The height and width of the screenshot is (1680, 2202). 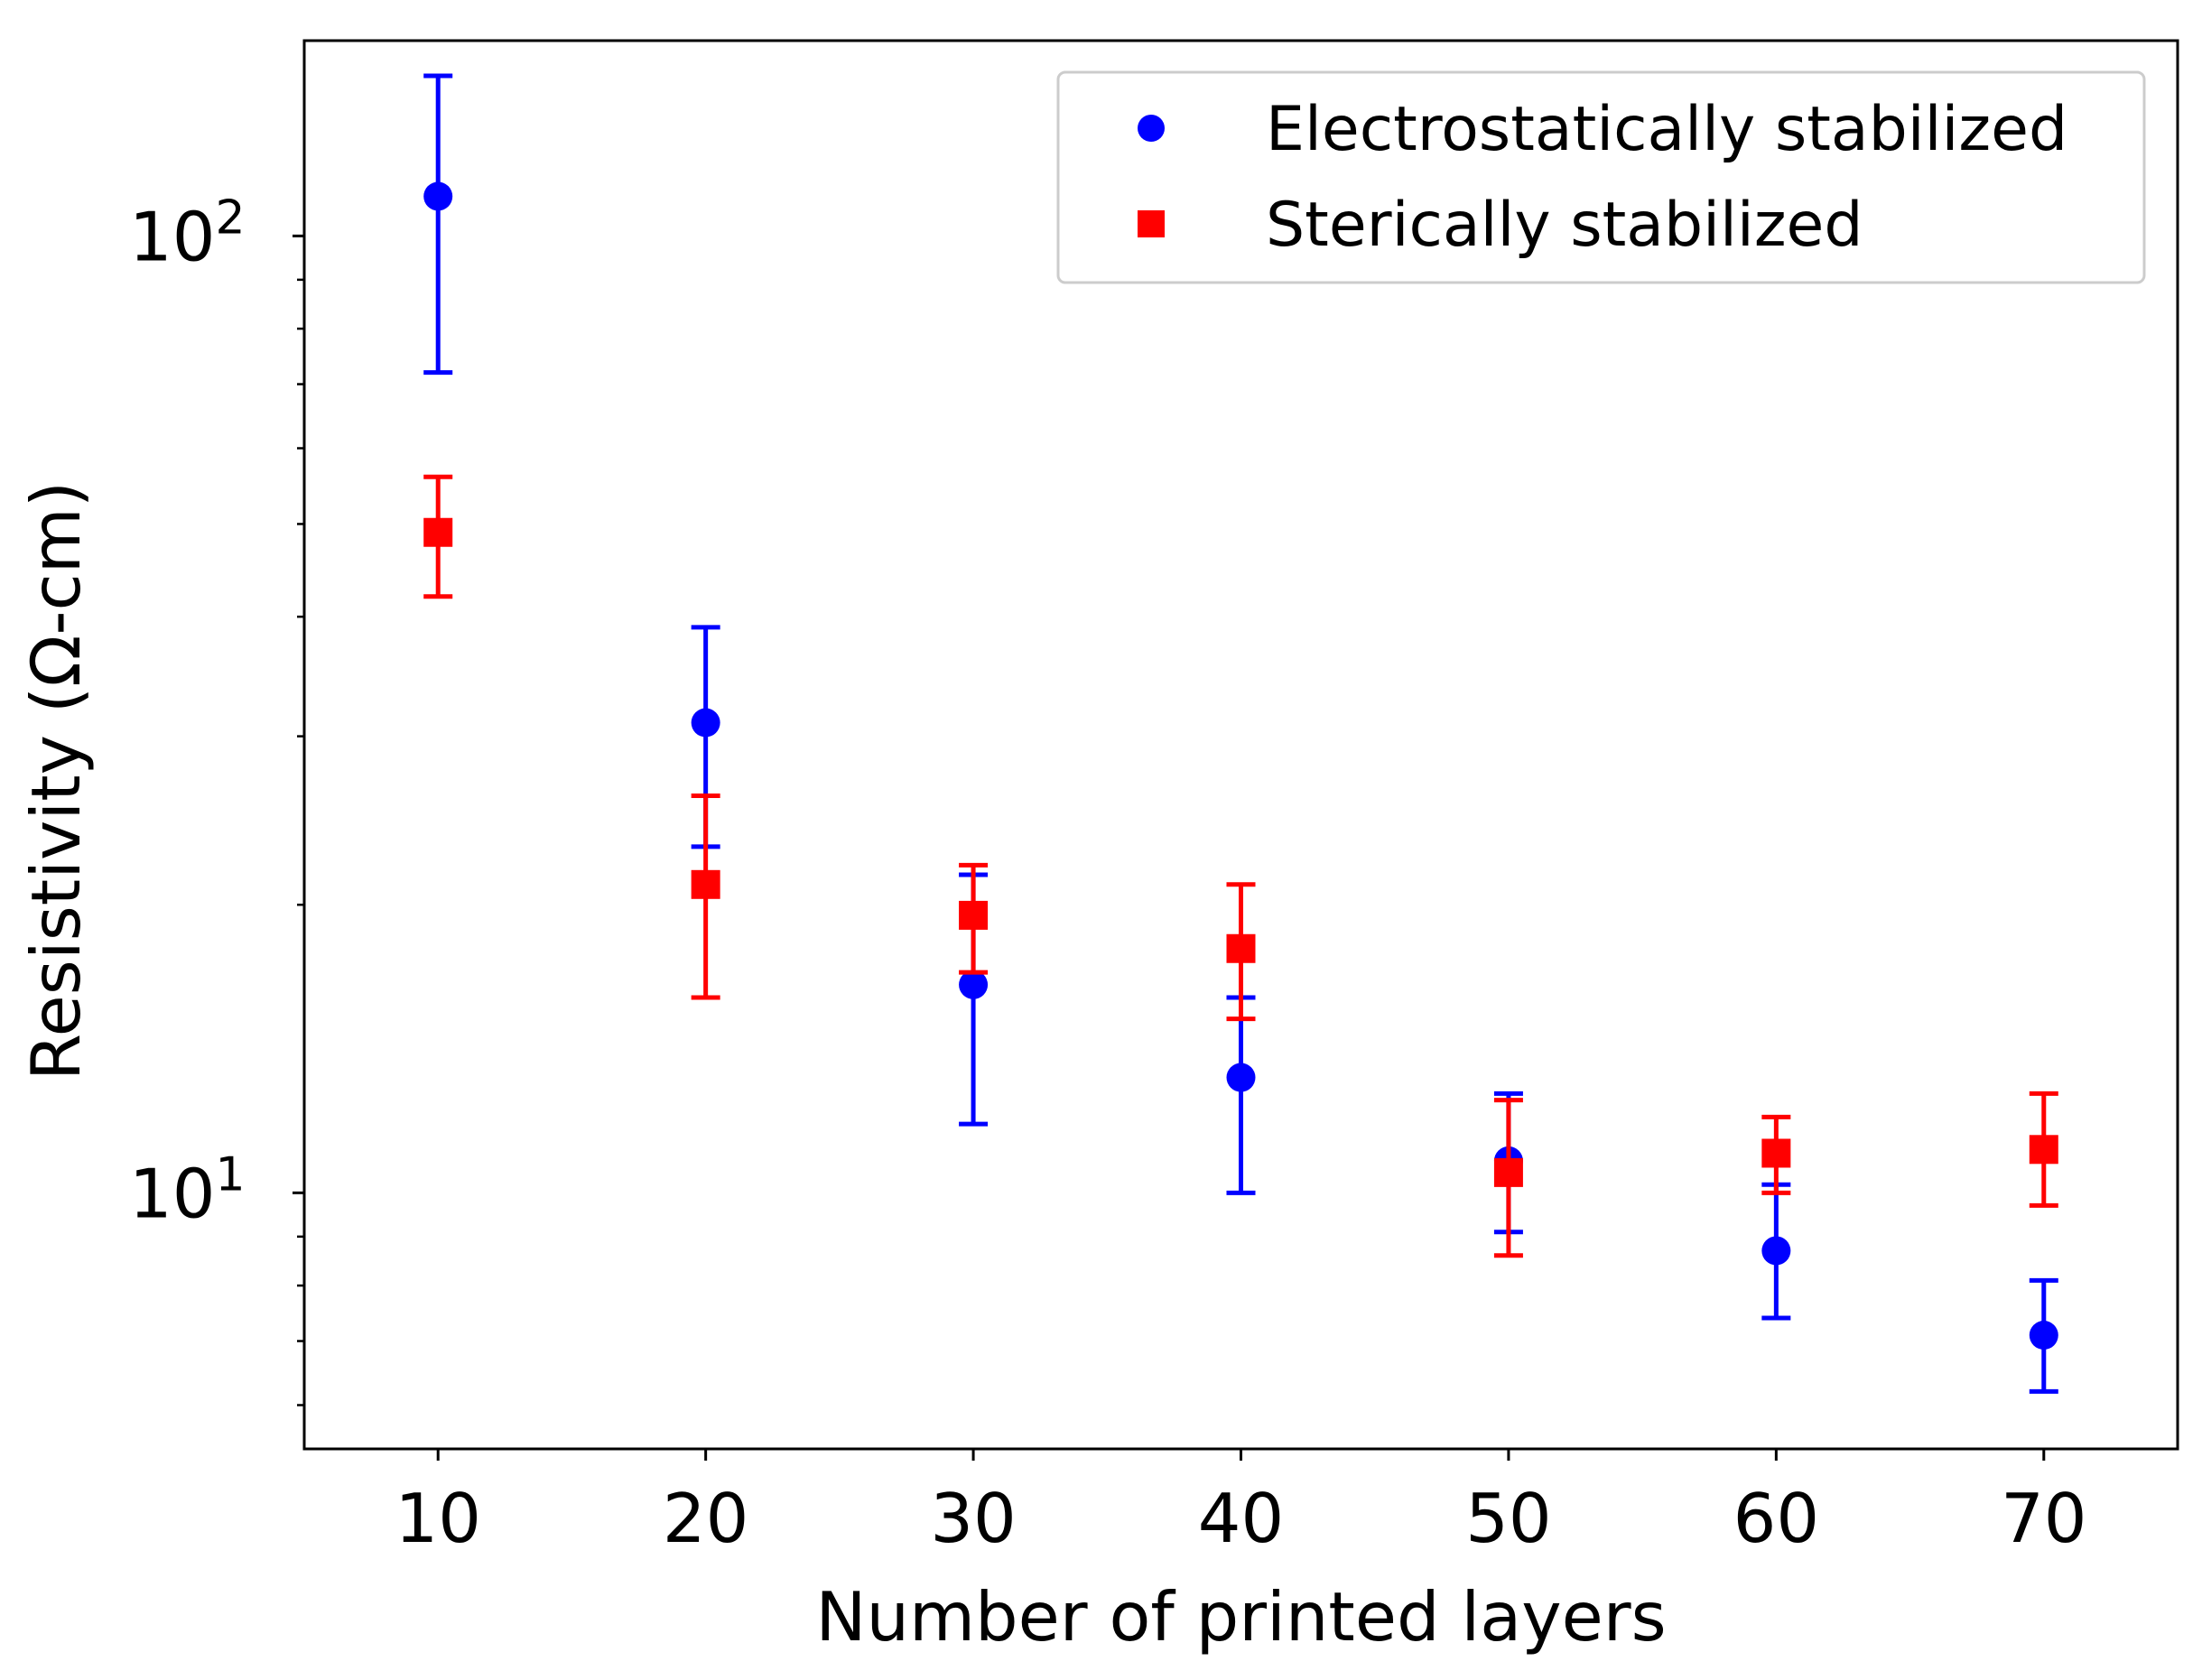 I want to click on x-tick-label: 20, so click(x=705, y=1518).